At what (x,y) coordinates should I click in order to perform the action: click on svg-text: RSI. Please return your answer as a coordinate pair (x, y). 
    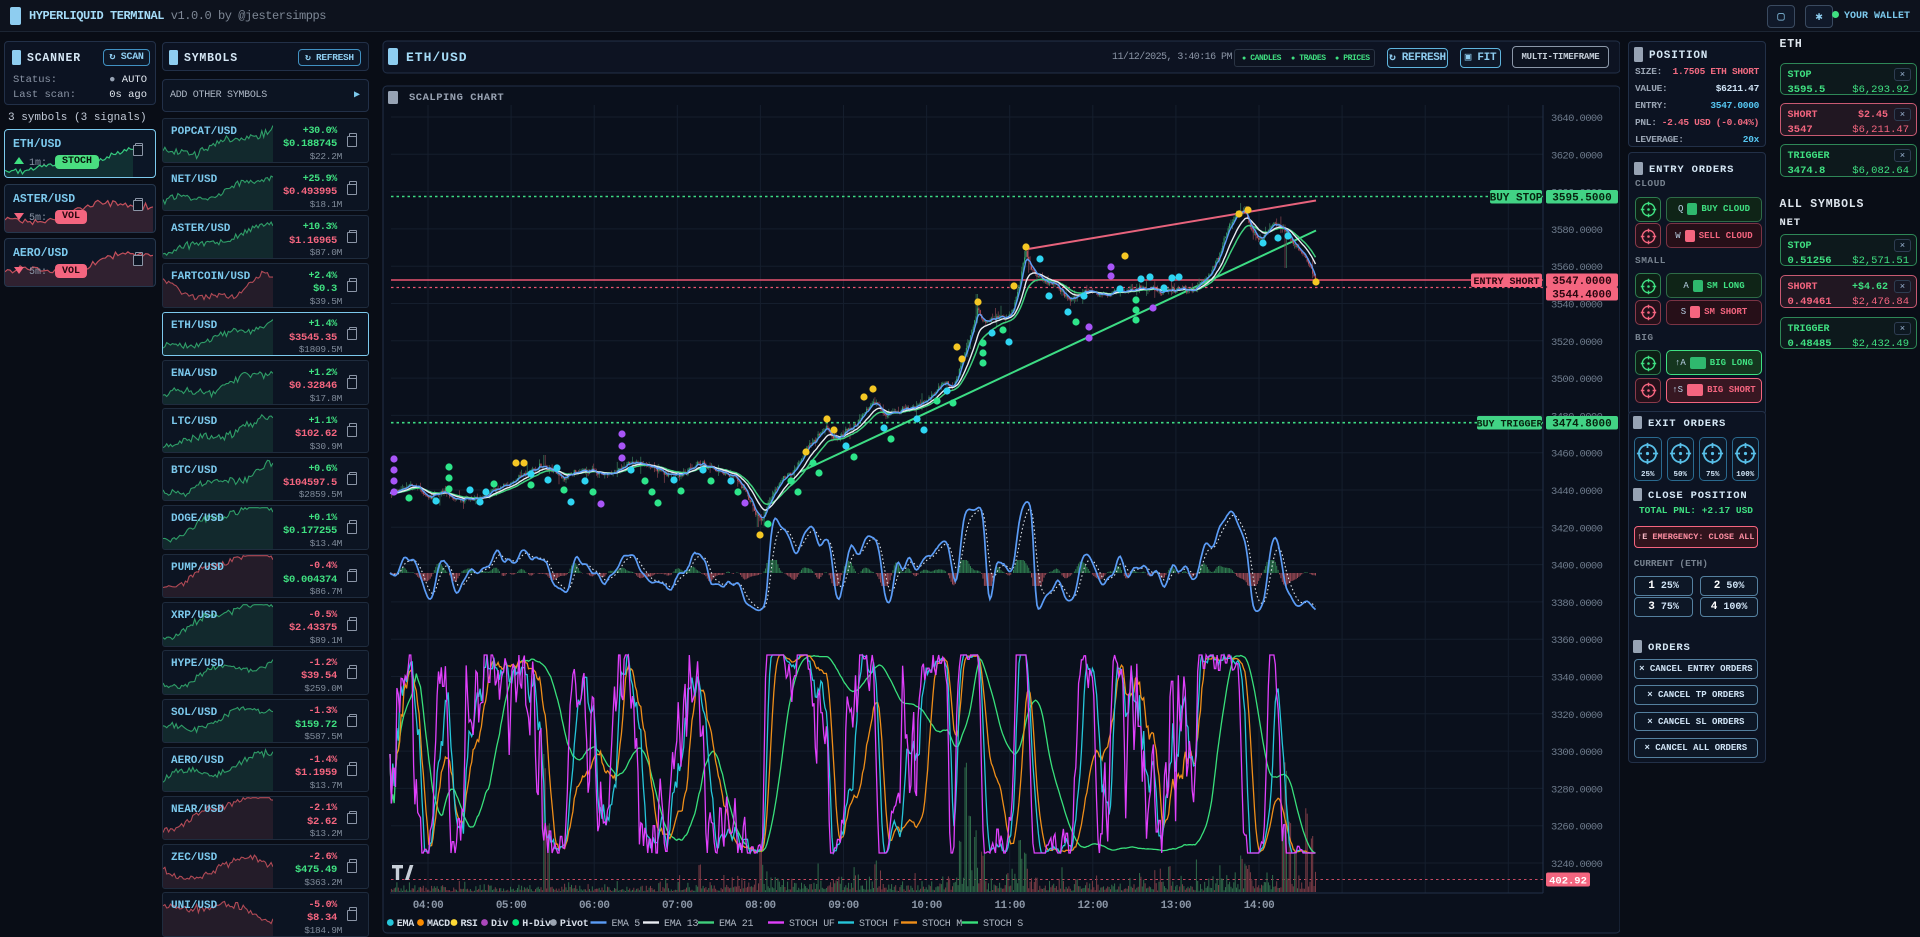
    Looking at the image, I should click on (469, 924).